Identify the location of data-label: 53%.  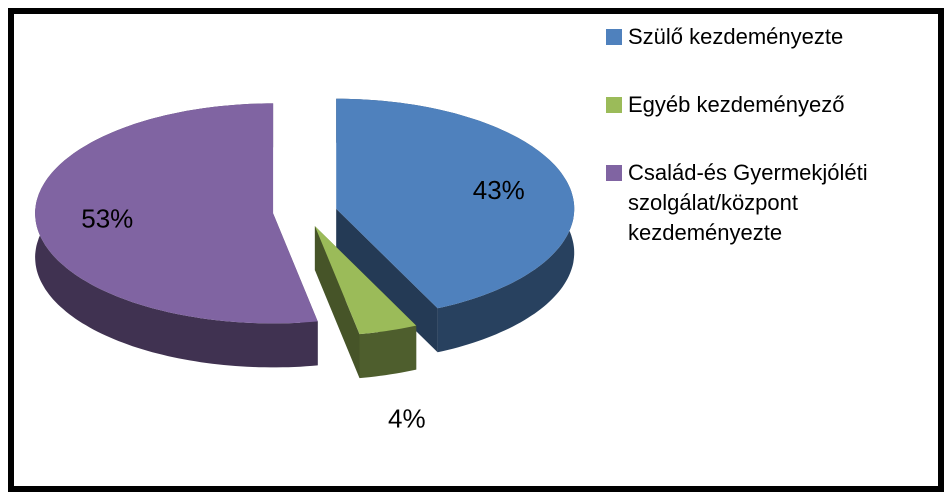
(107, 218).